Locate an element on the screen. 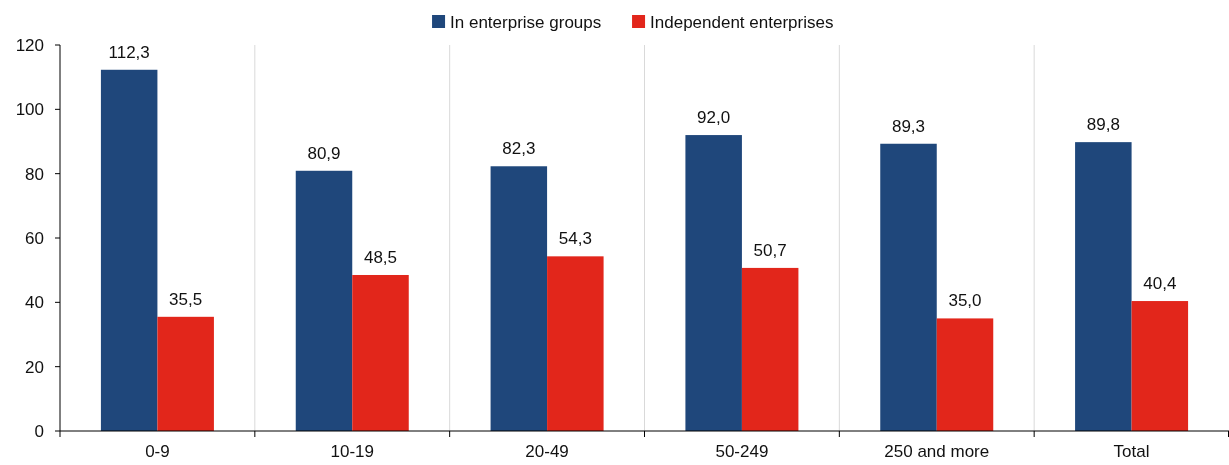  y-tick-label: 120 is located at coordinates (29, 45).